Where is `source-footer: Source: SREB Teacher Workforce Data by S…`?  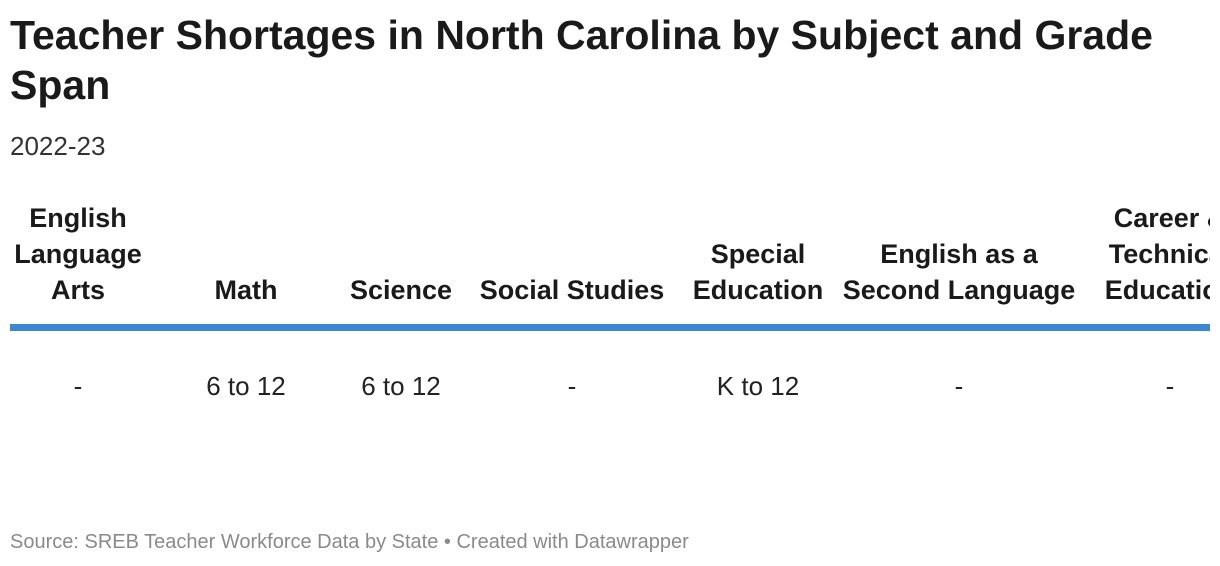
source-footer: Source: SREB Teacher Workforce Data by S… is located at coordinates (349, 542).